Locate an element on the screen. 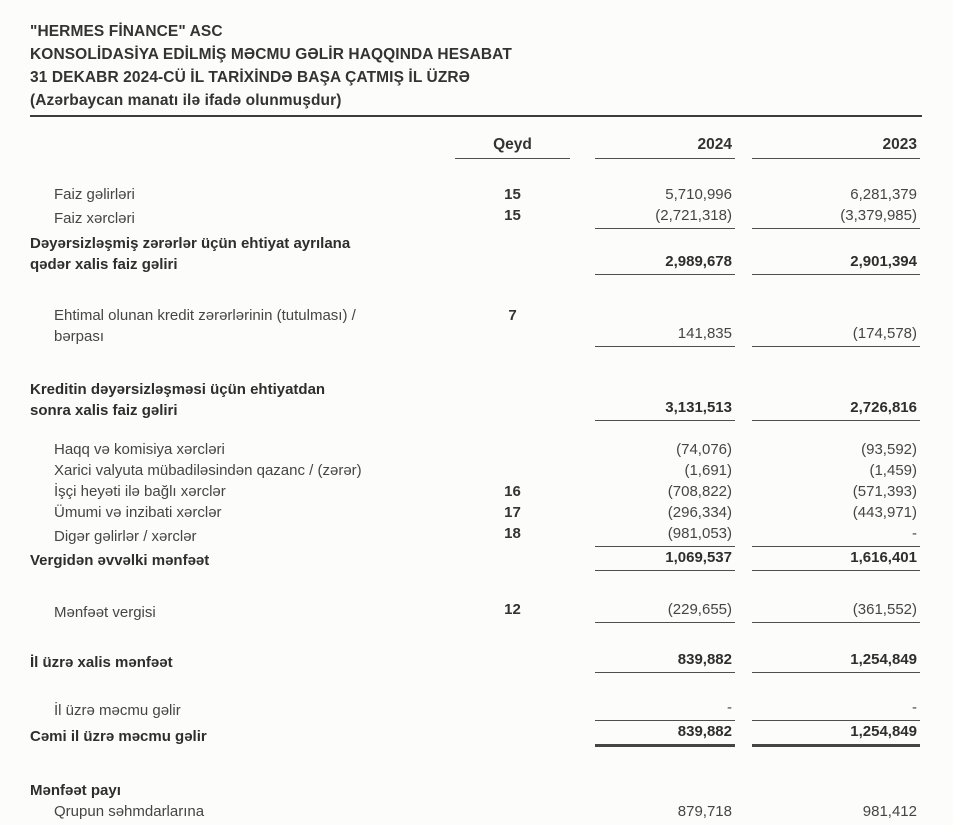 This screenshot has height=825, width=953. value-2024: 5,710,996 is located at coordinates (698, 194).